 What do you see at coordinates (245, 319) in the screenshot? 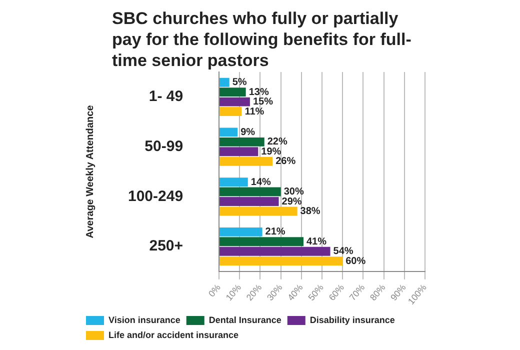
I see `legend-label: Dental Insurance` at bounding box center [245, 319].